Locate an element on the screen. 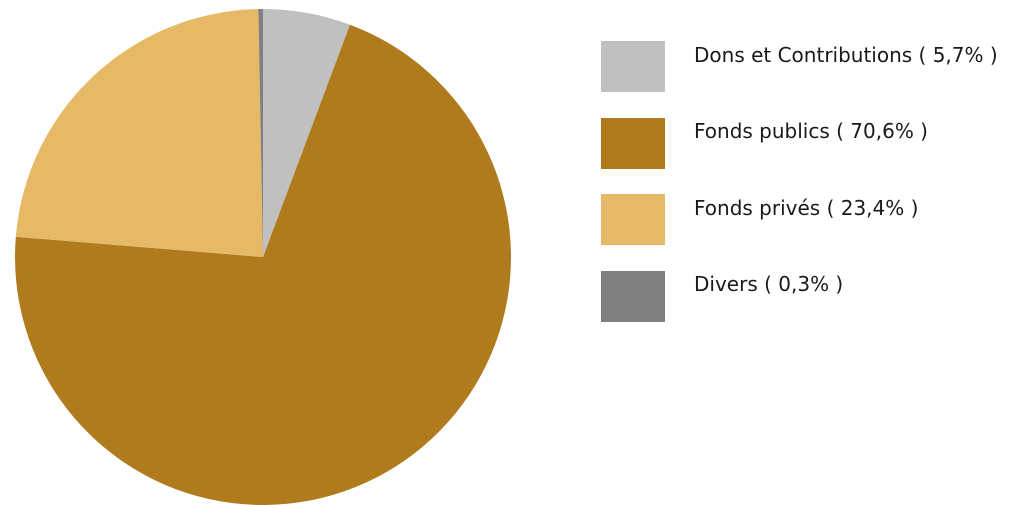  legend-label-divers: Divers ( 0,3% ) is located at coordinates (769, 284).